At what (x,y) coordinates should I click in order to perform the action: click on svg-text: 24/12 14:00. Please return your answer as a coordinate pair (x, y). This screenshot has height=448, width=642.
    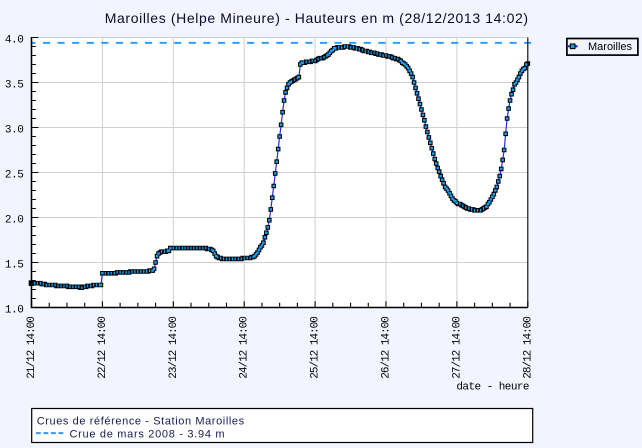
    Looking at the image, I should click on (245, 348).